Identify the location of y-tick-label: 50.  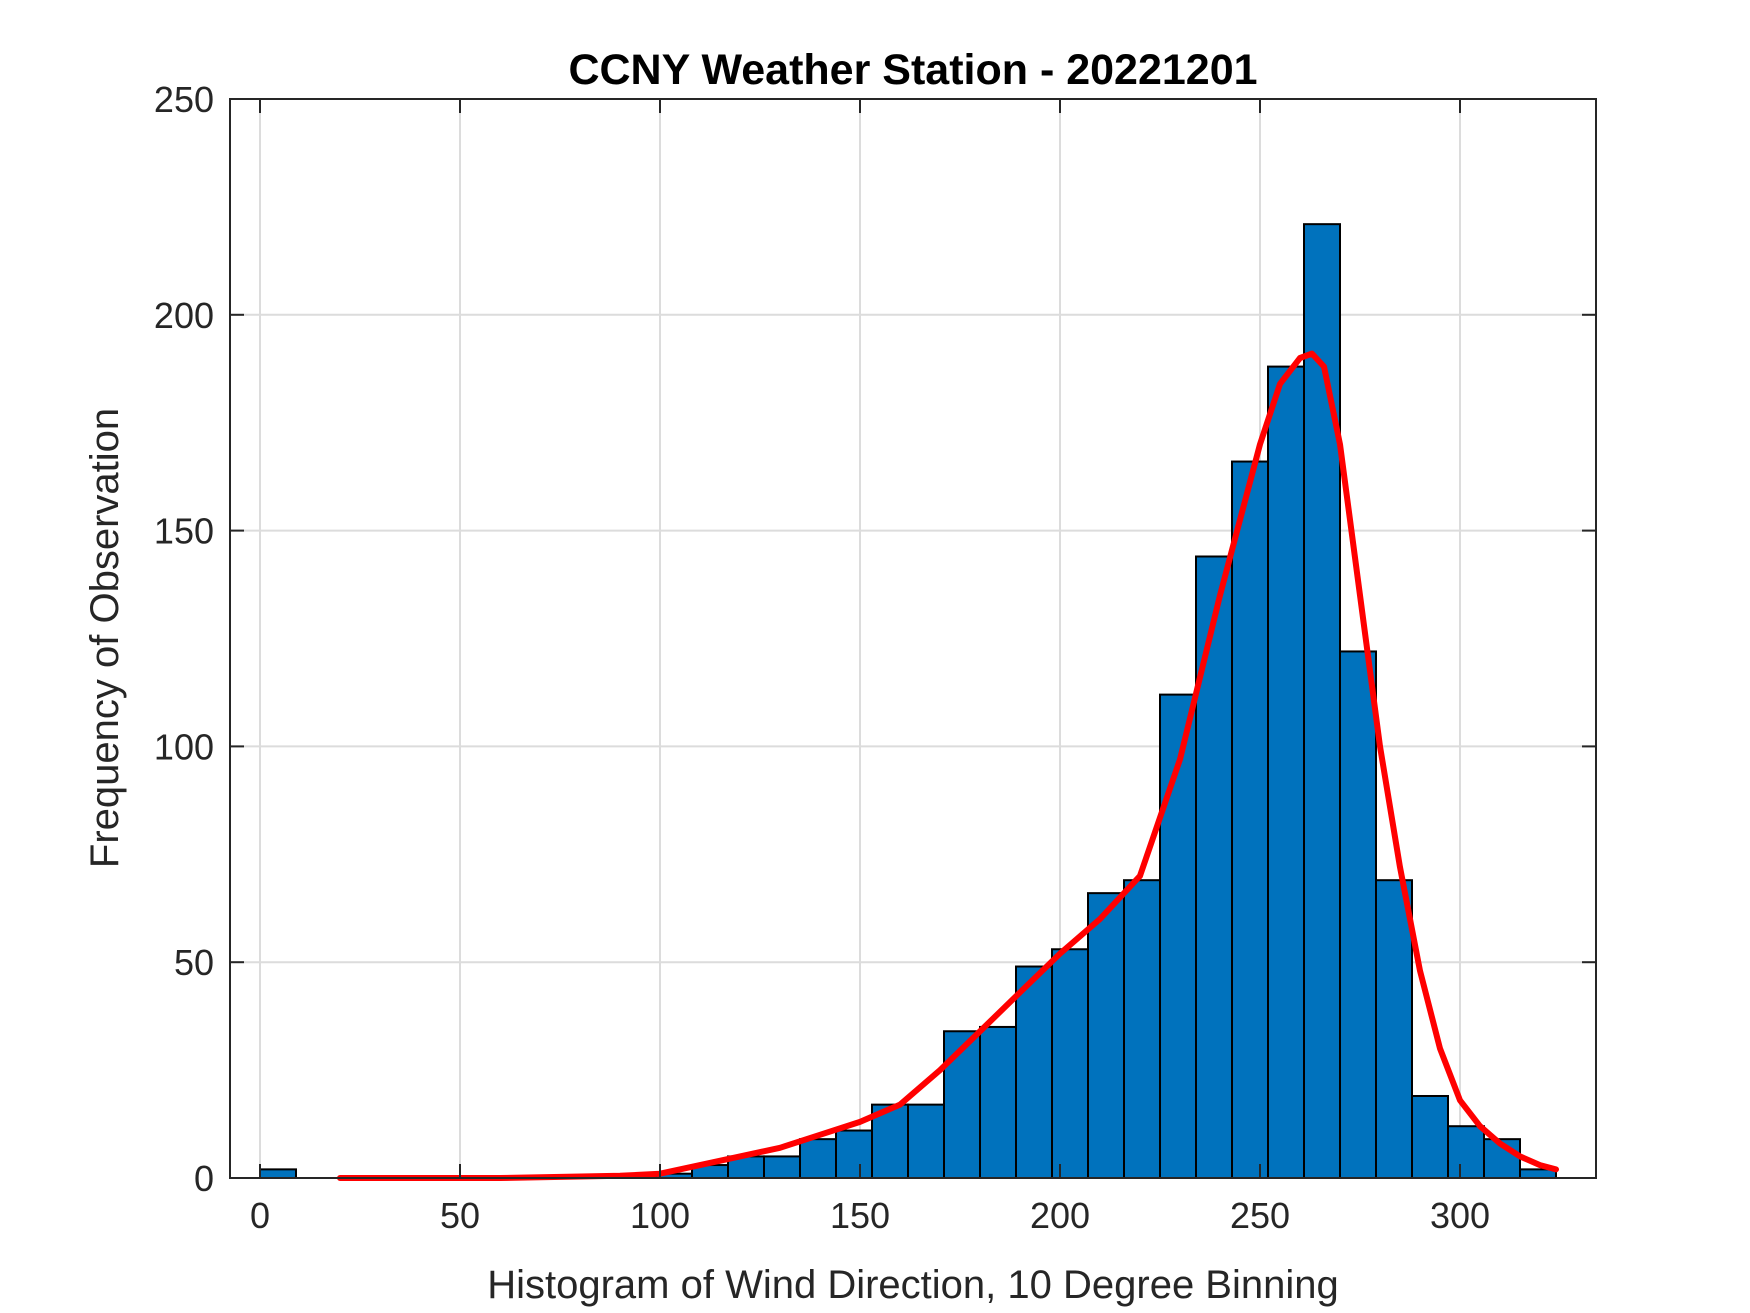
(194, 962).